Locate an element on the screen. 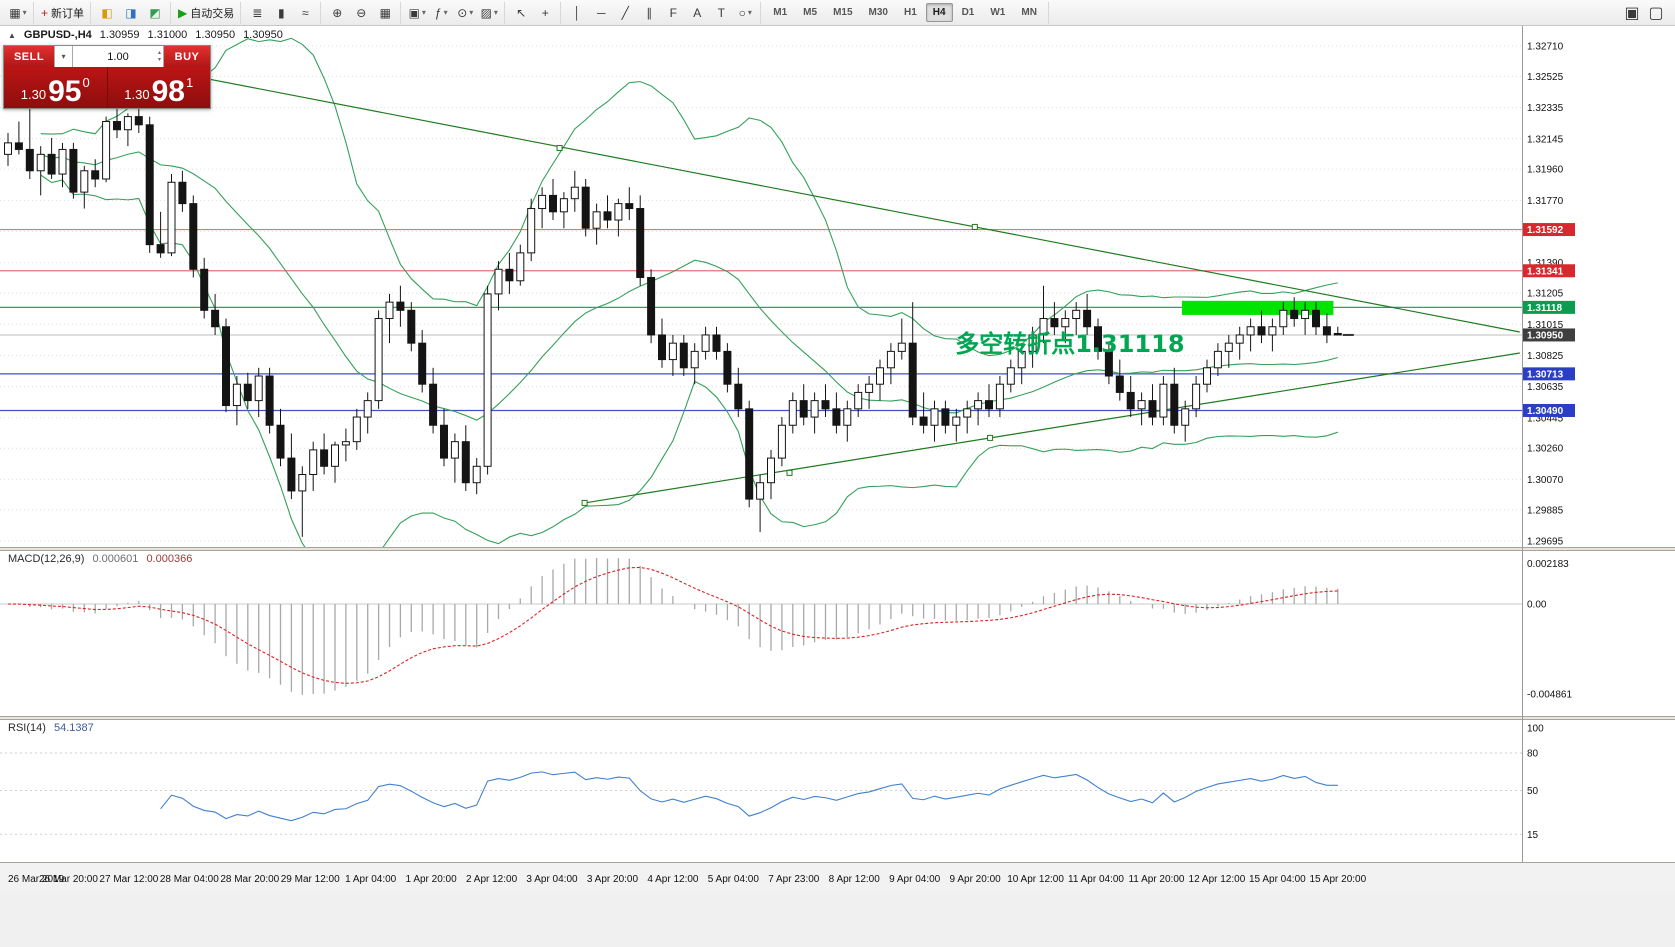 The width and height of the screenshot is (1675, 947). new-order-button: + 新订单 is located at coordinates (62, 13).